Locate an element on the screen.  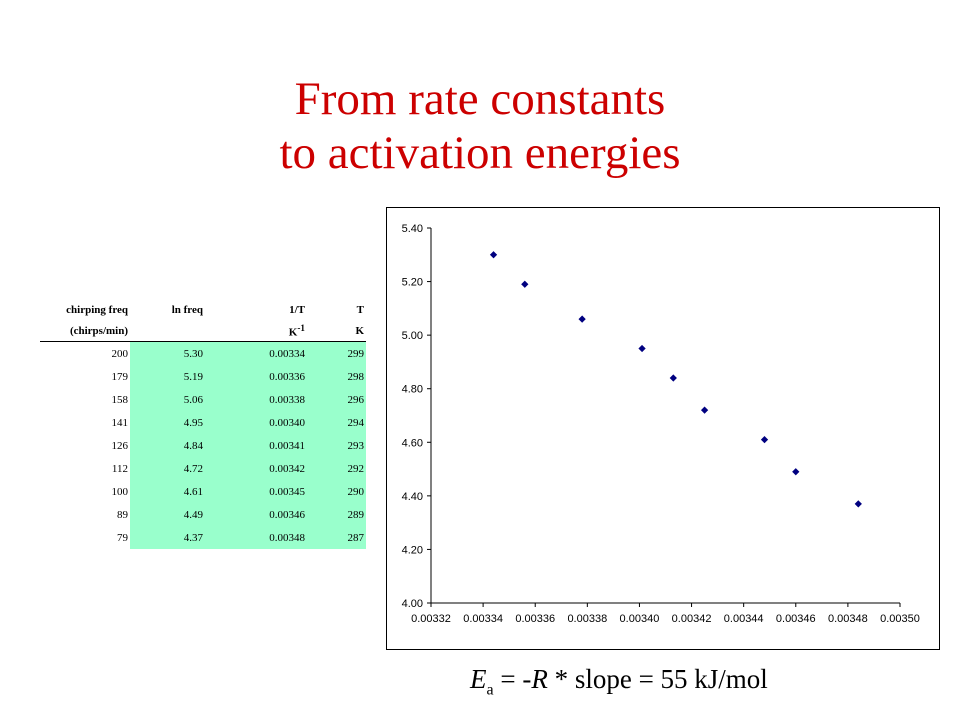
cell-chirping-freq: 126 is located at coordinates (120, 445).